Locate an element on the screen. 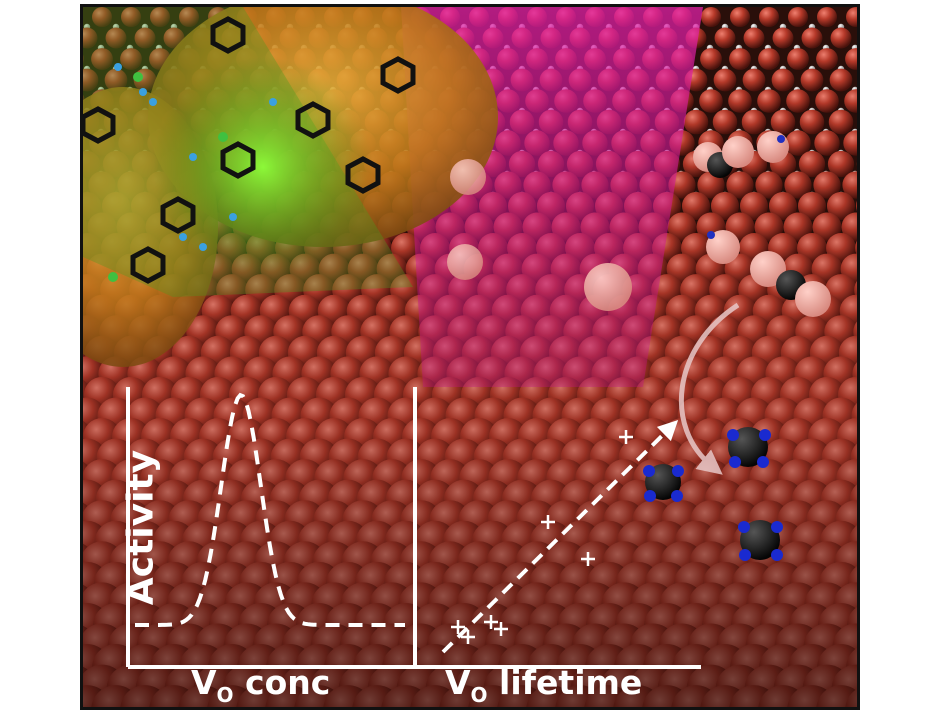  vo-conc-axis-label: VO conc is located at coordinates (261, 685).